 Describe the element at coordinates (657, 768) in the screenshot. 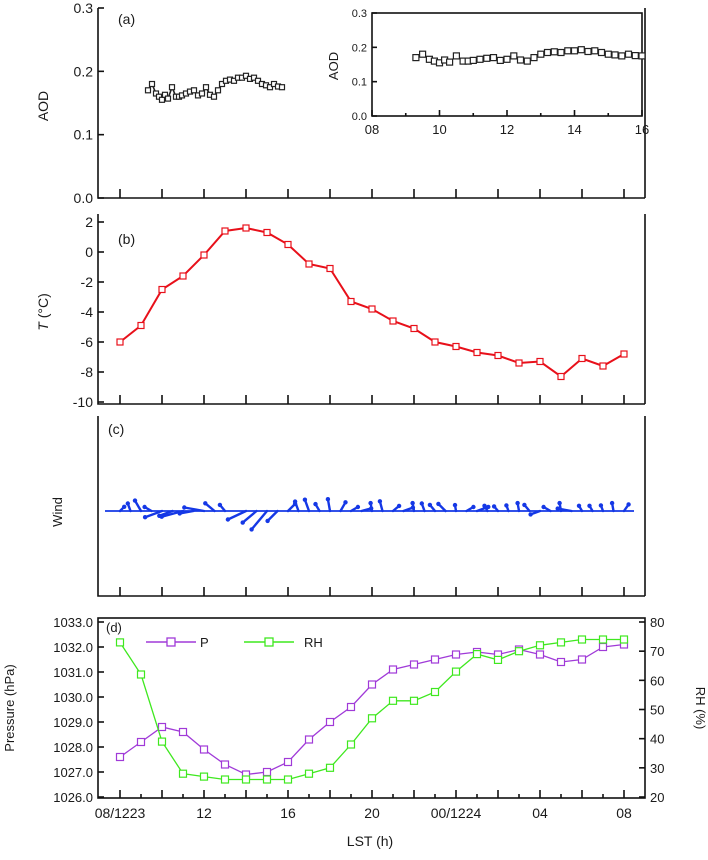

I see `panel-d-y-tick-label-right: 30` at that location.